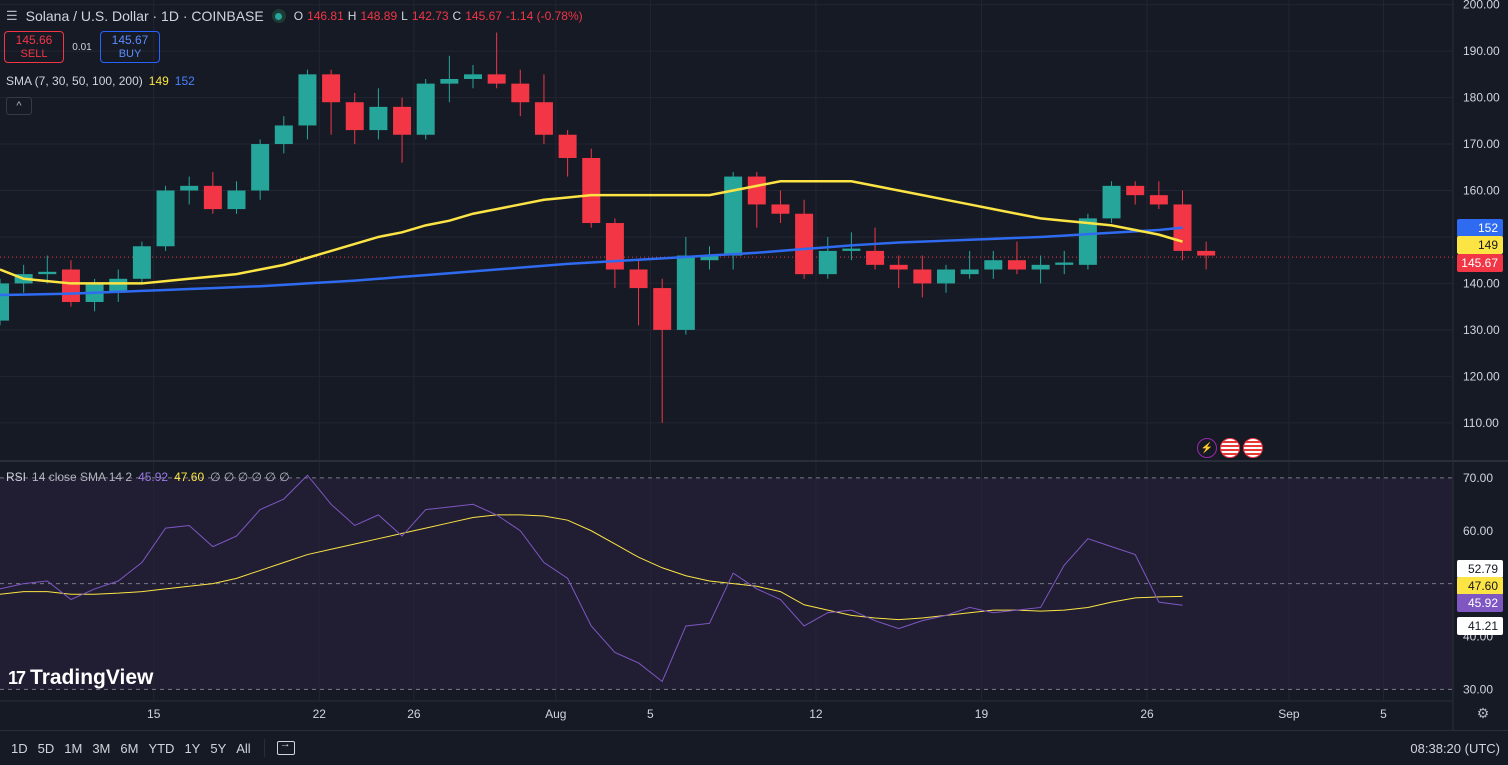 The image size is (1508, 765). What do you see at coordinates (1481, 6) in the screenshot?
I see `y-tick-label: 200.00` at bounding box center [1481, 6].